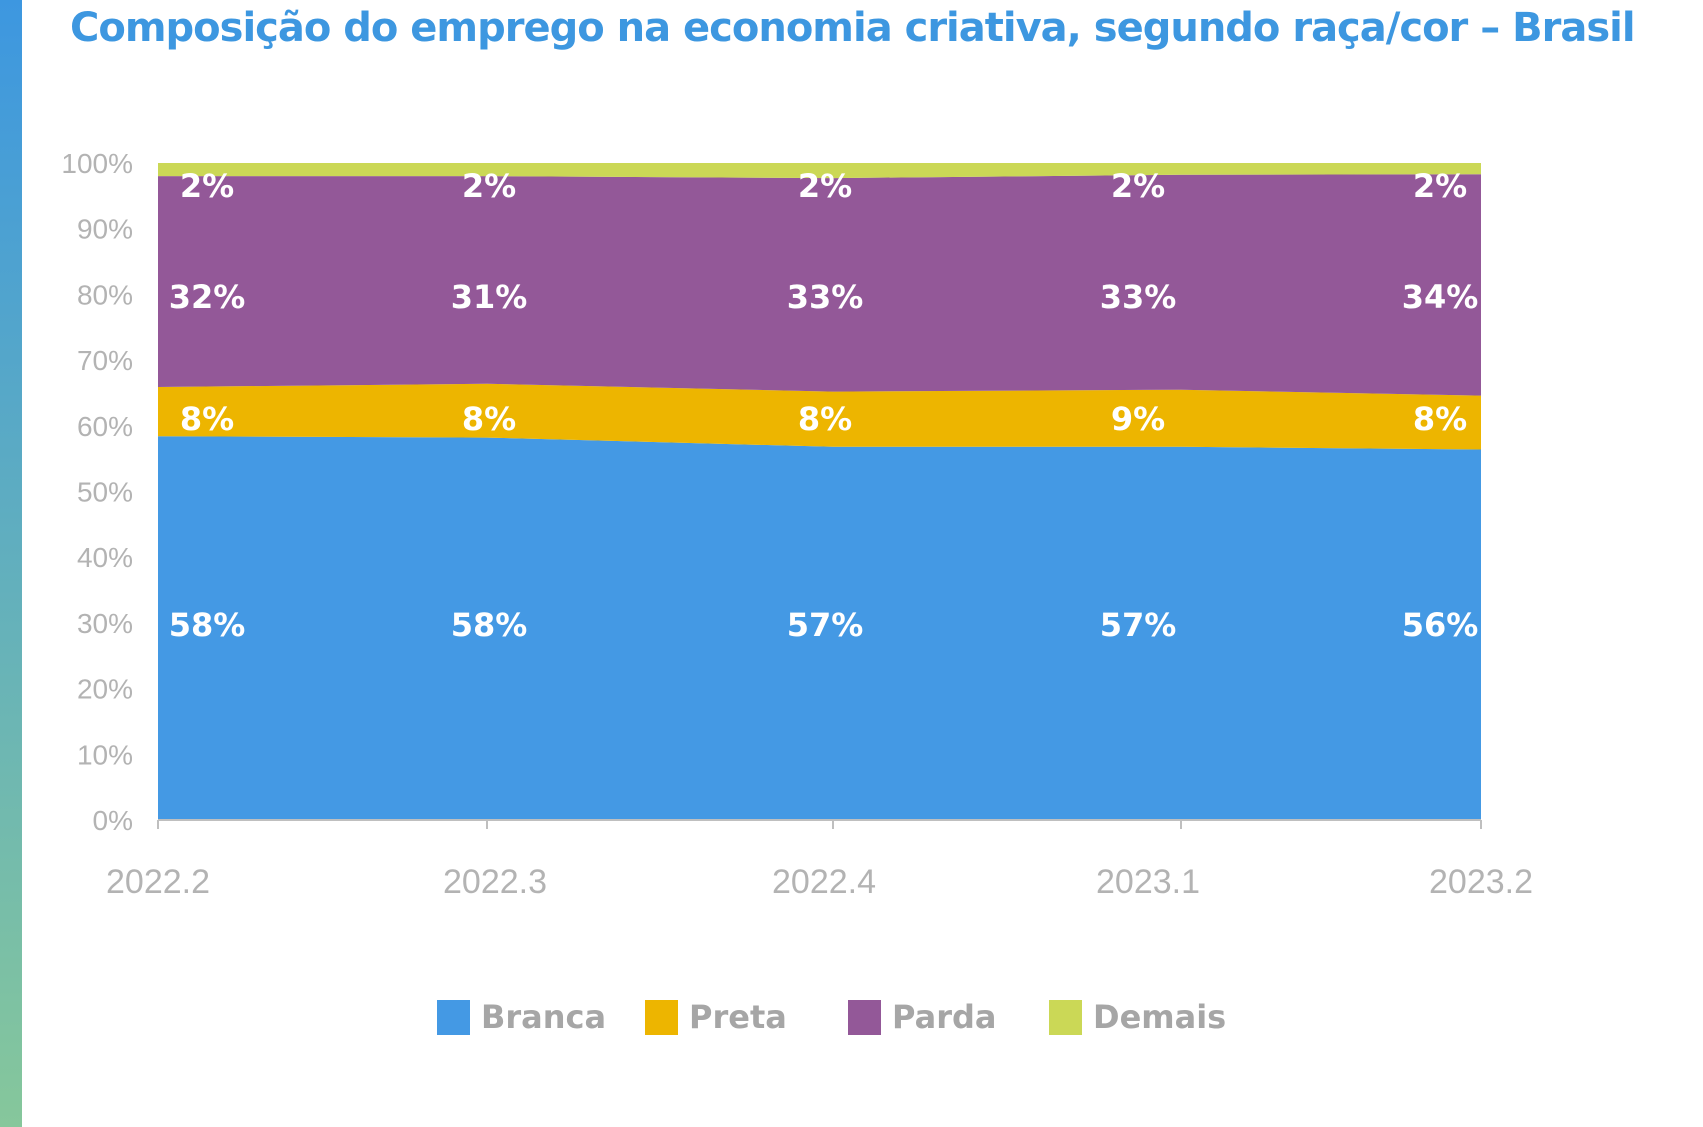 This screenshot has height=1127, width=1703. I want to click on data-label-preta: 9%, so click(1138, 419).